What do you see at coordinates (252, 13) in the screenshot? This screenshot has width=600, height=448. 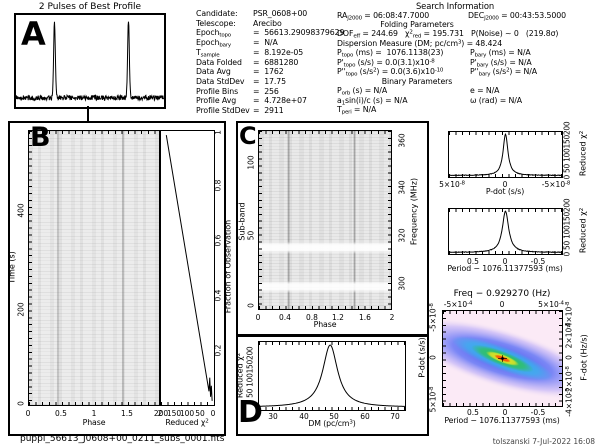 I see `info-row: Candidate: PSR_0608+00` at bounding box center [252, 13].